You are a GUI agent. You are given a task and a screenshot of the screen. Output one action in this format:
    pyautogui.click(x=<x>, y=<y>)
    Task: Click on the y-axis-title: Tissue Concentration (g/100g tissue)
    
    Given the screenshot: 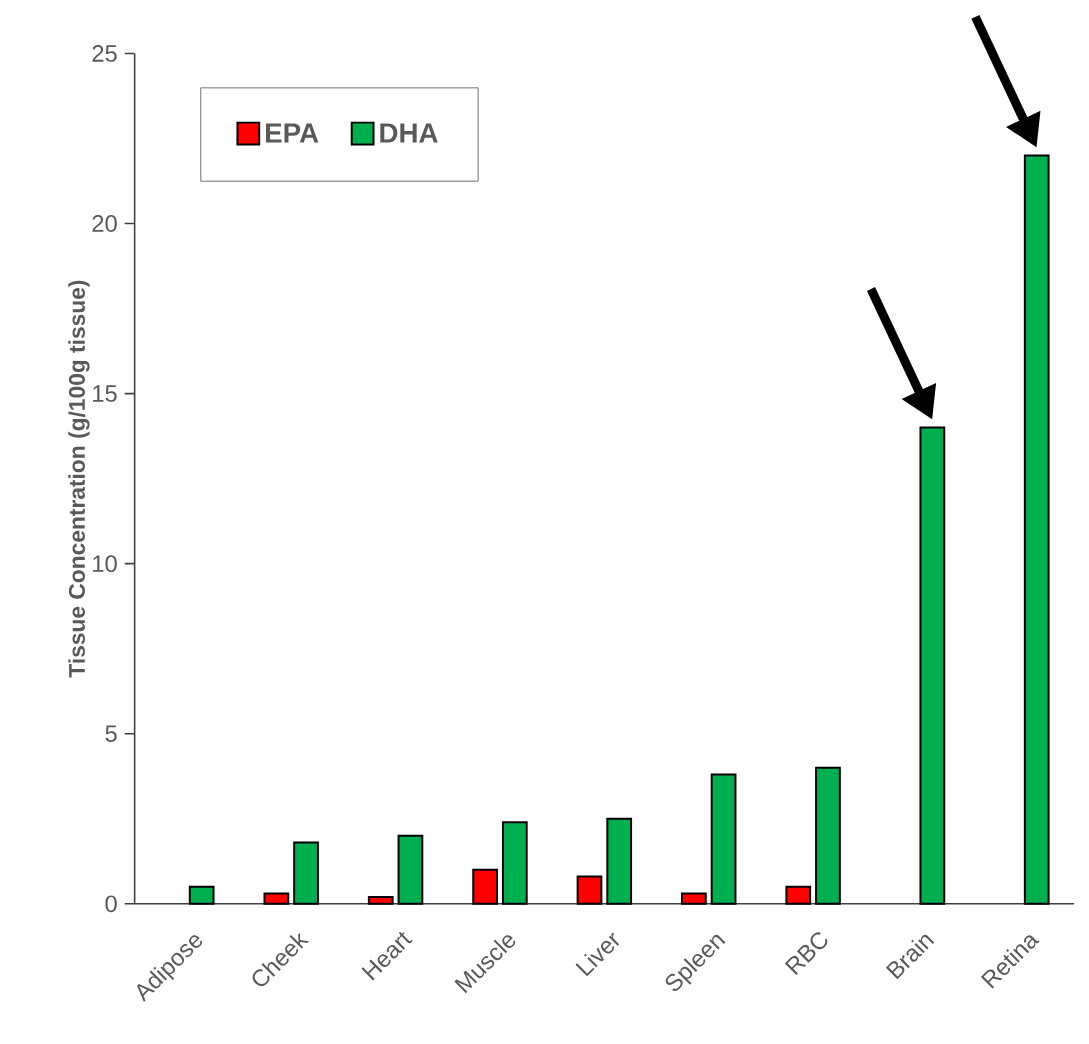 What is the action you would take?
    pyautogui.click(x=79, y=479)
    